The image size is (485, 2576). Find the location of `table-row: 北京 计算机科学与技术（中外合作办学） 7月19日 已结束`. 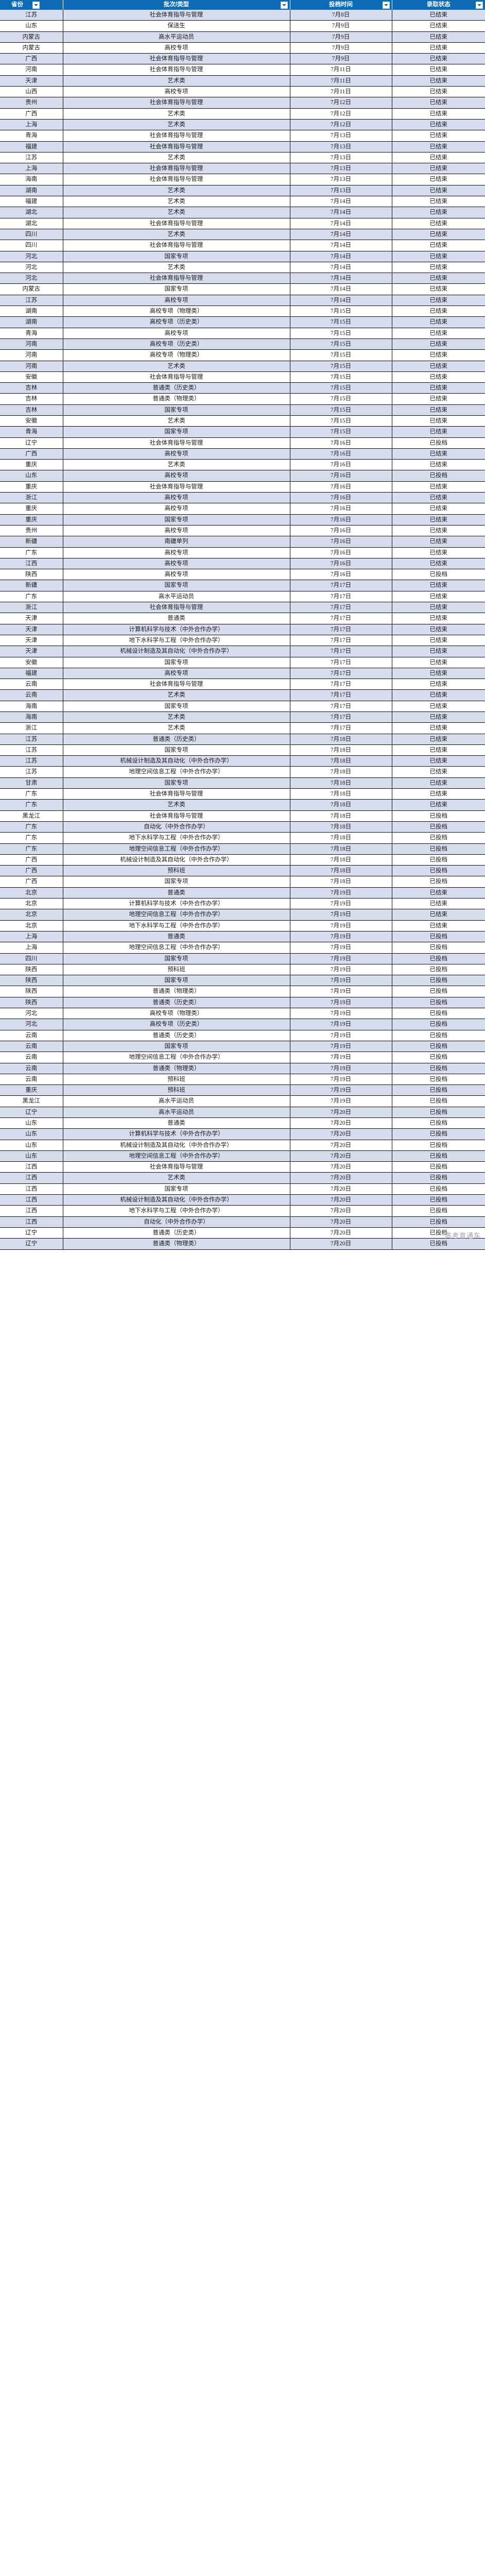

table-row: 北京 计算机科学与技术（中外合作办学） 7月19日 已结束 is located at coordinates (242, 904).